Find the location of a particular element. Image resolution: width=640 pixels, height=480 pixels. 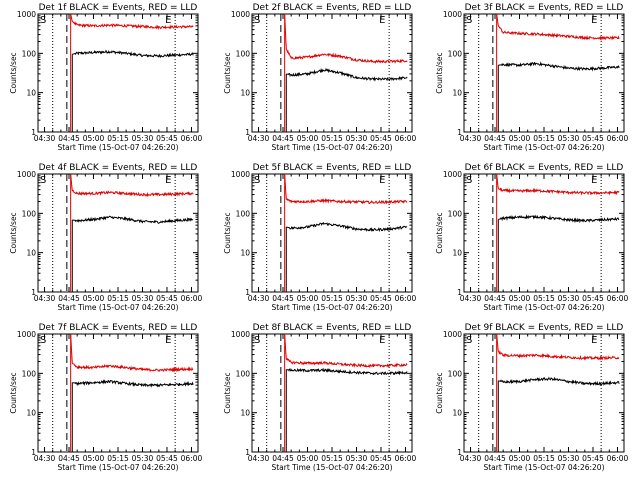

panel-title: Det 7f BLACK = Events, RED = LLD is located at coordinates (118, 328).